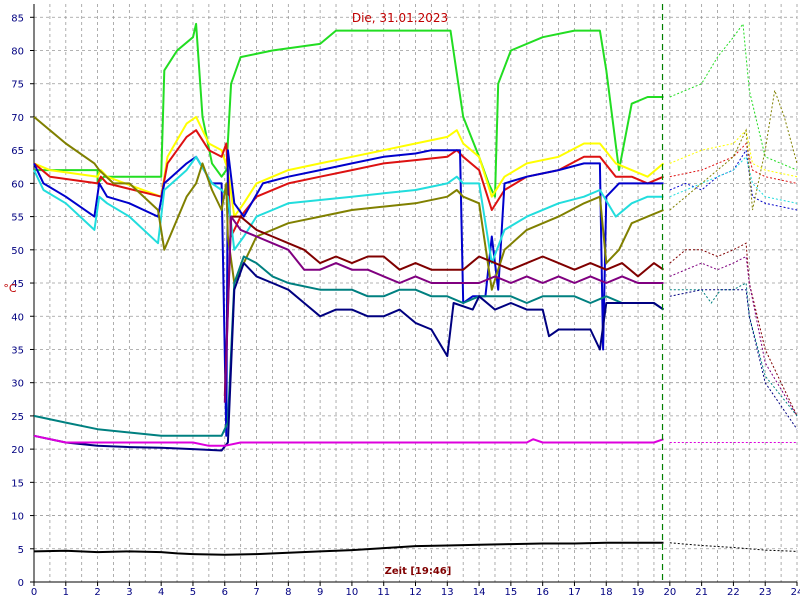  What do you see at coordinates (225, 592) in the screenshot?
I see `x-tick-label: 6` at bounding box center [225, 592].